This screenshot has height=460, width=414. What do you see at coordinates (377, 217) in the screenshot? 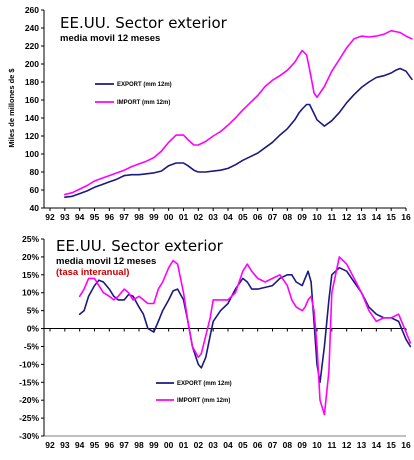
I see `top-x-tick-label: 14` at bounding box center [377, 217].